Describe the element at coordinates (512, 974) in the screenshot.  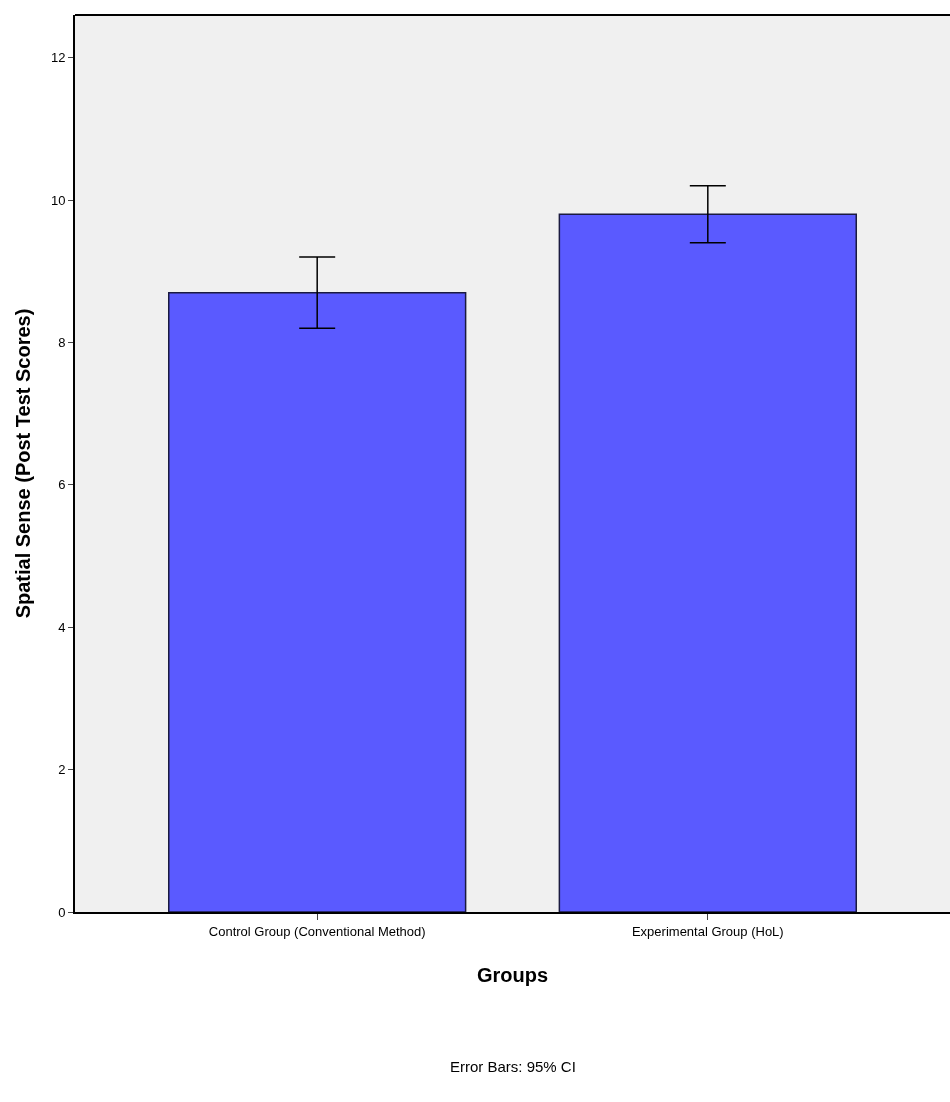
I see `x-axis-title: Groups` at that location.